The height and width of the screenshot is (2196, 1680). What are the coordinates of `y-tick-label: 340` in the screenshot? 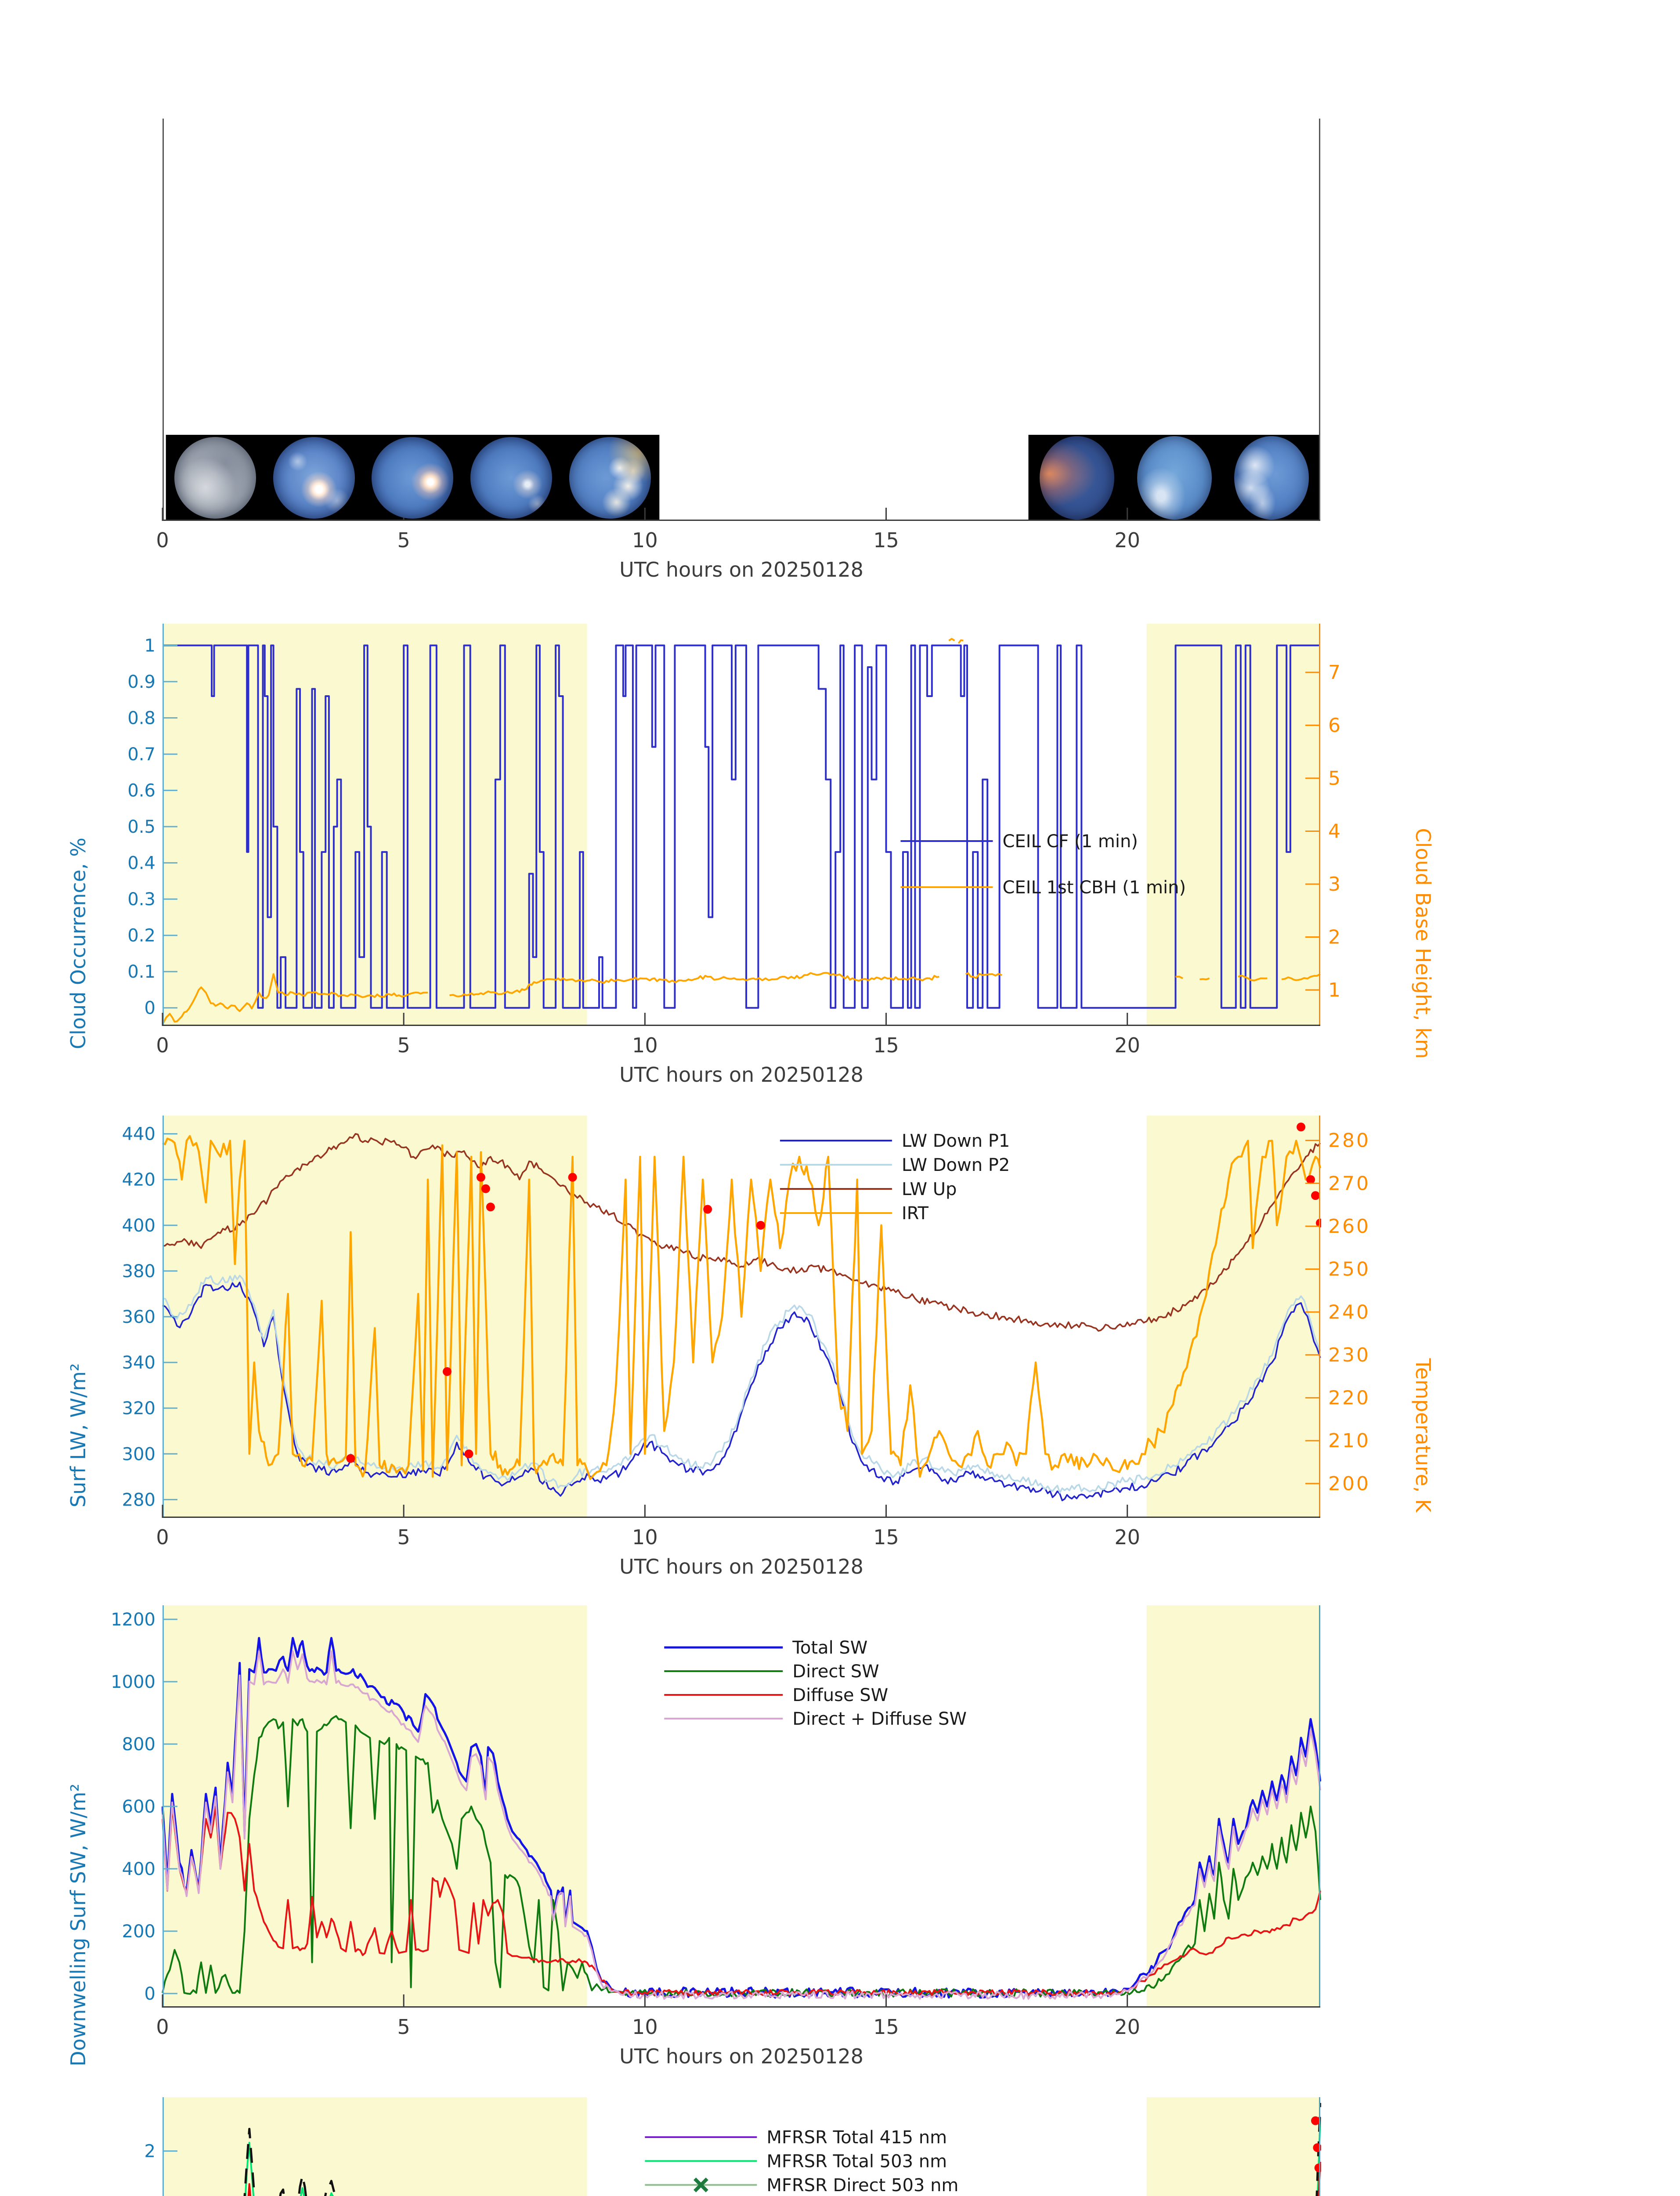 It's located at (138, 1363).